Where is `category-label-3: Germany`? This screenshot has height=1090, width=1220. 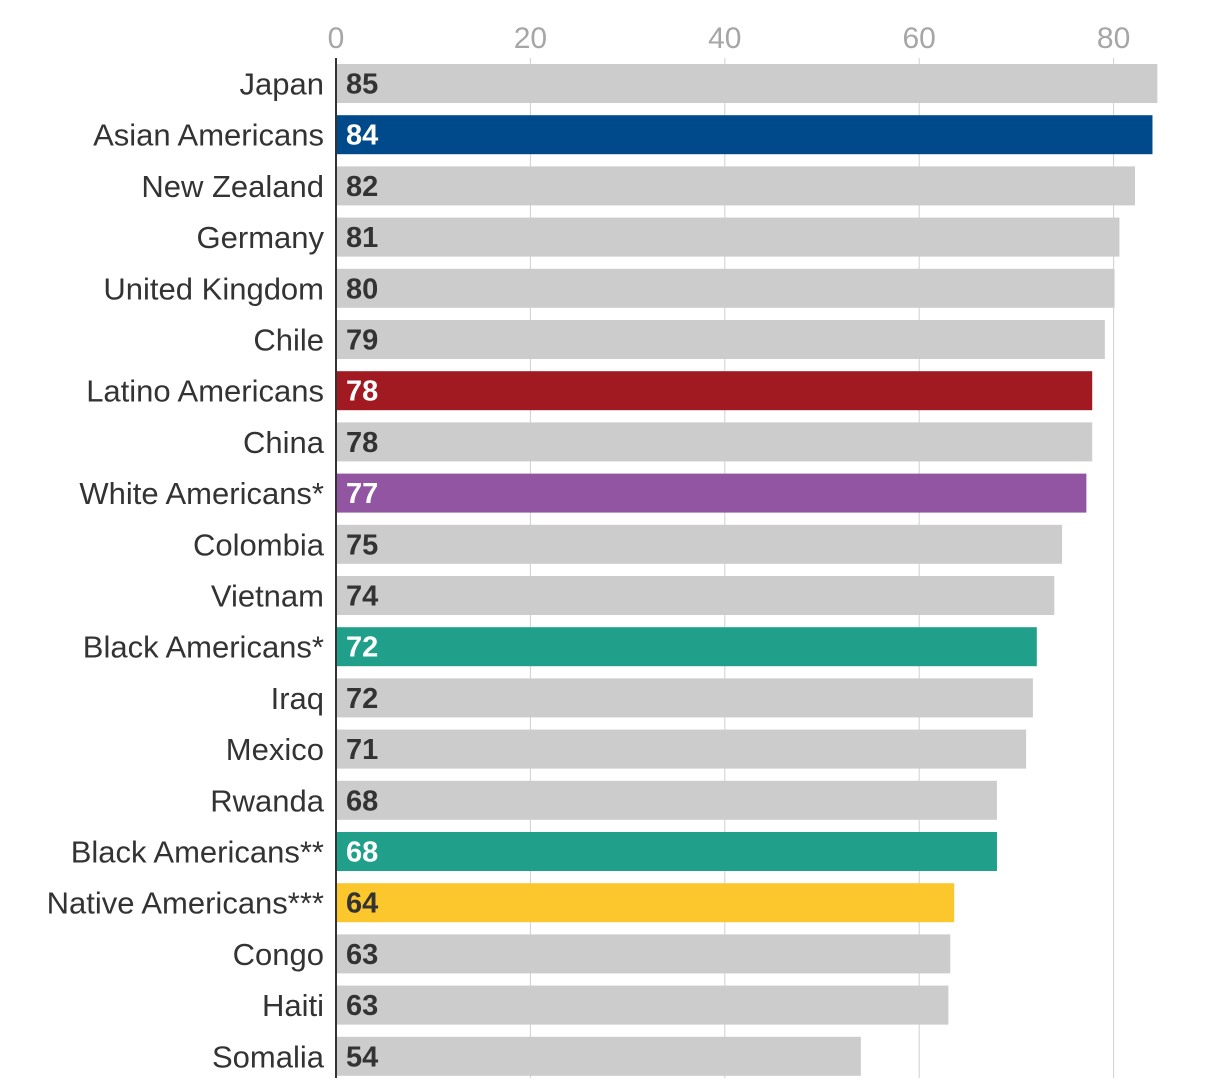
category-label-3: Germany is located at coordinates (261, 237).